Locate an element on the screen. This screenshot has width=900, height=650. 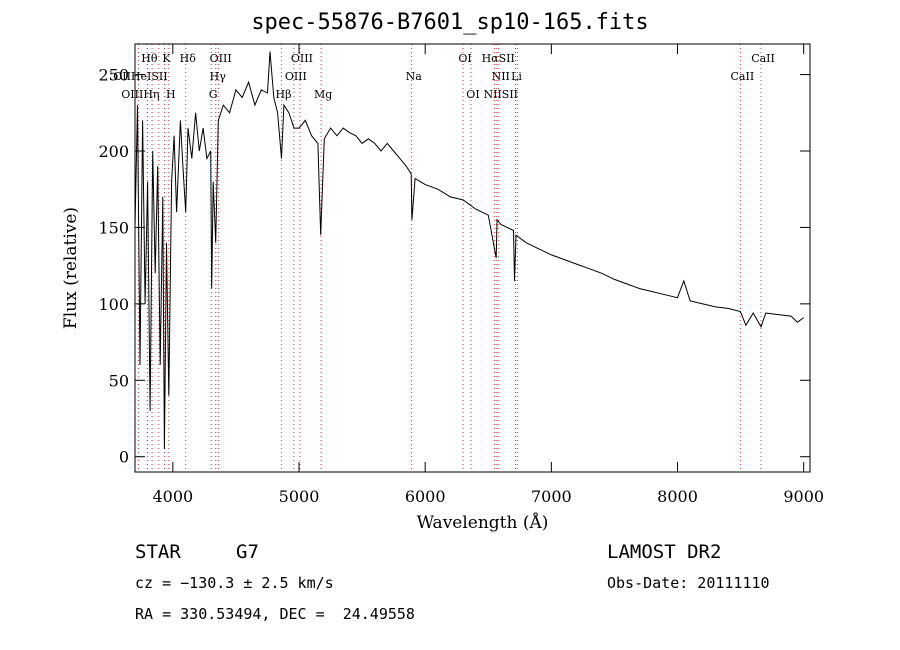
spectral-line-label: Hβ is located at coordinates (284, 94).